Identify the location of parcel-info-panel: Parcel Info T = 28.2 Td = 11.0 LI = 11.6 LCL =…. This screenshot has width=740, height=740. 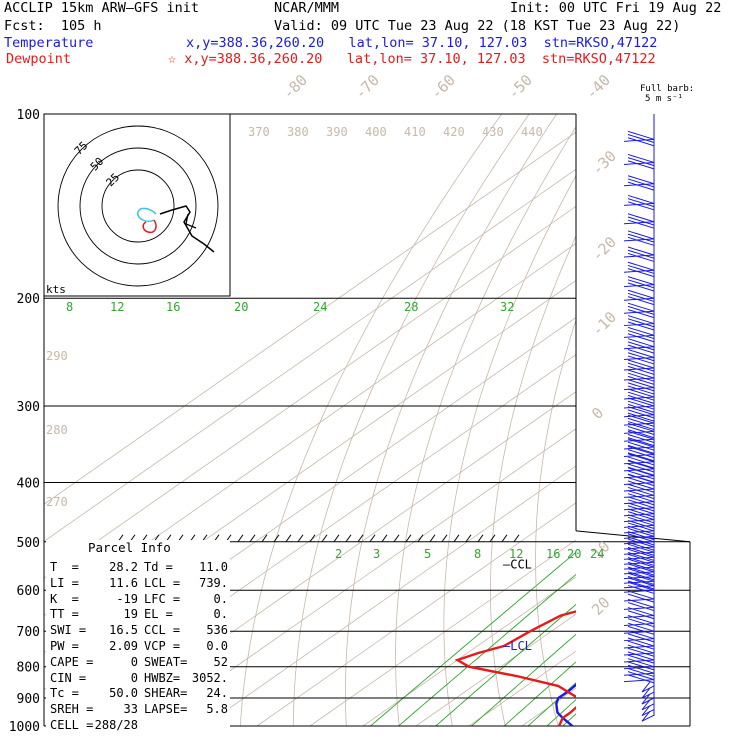
(138, 639).